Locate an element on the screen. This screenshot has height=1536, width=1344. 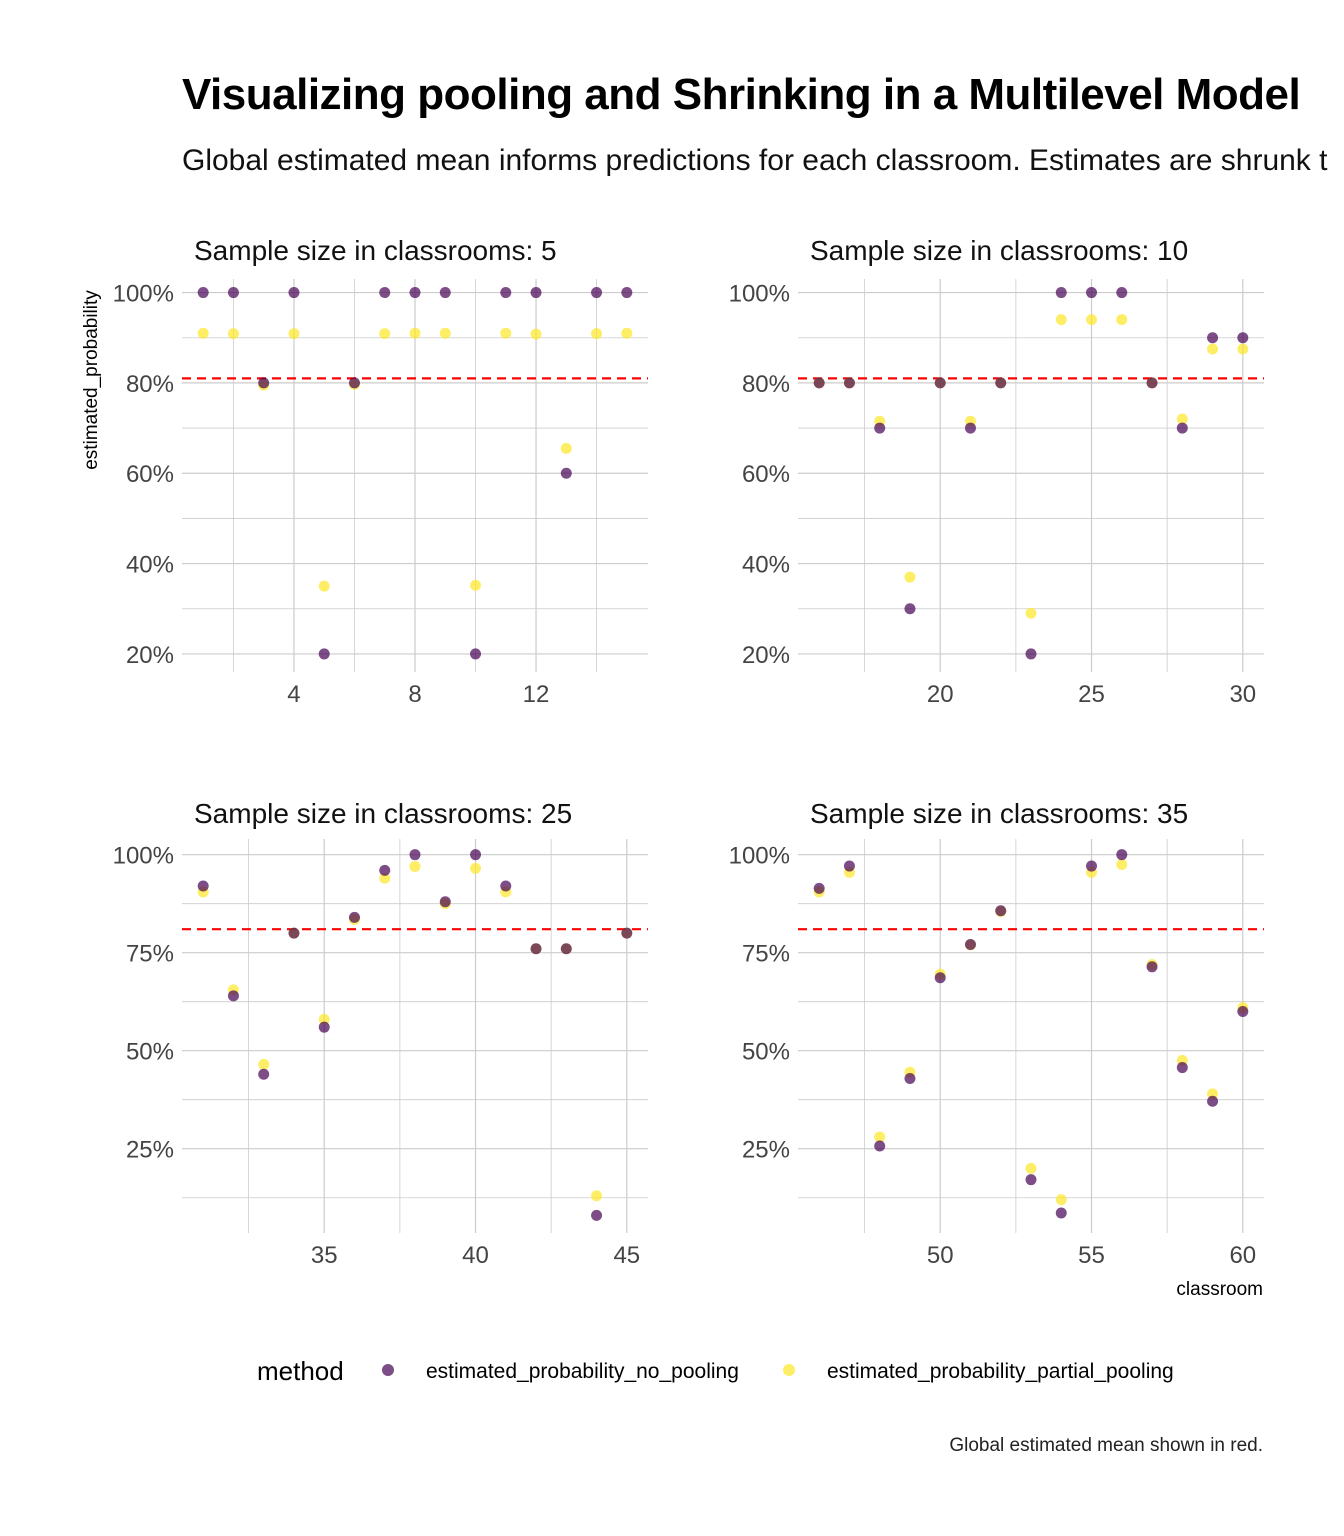
legend-title: method is located at coordinates (300, 1371).